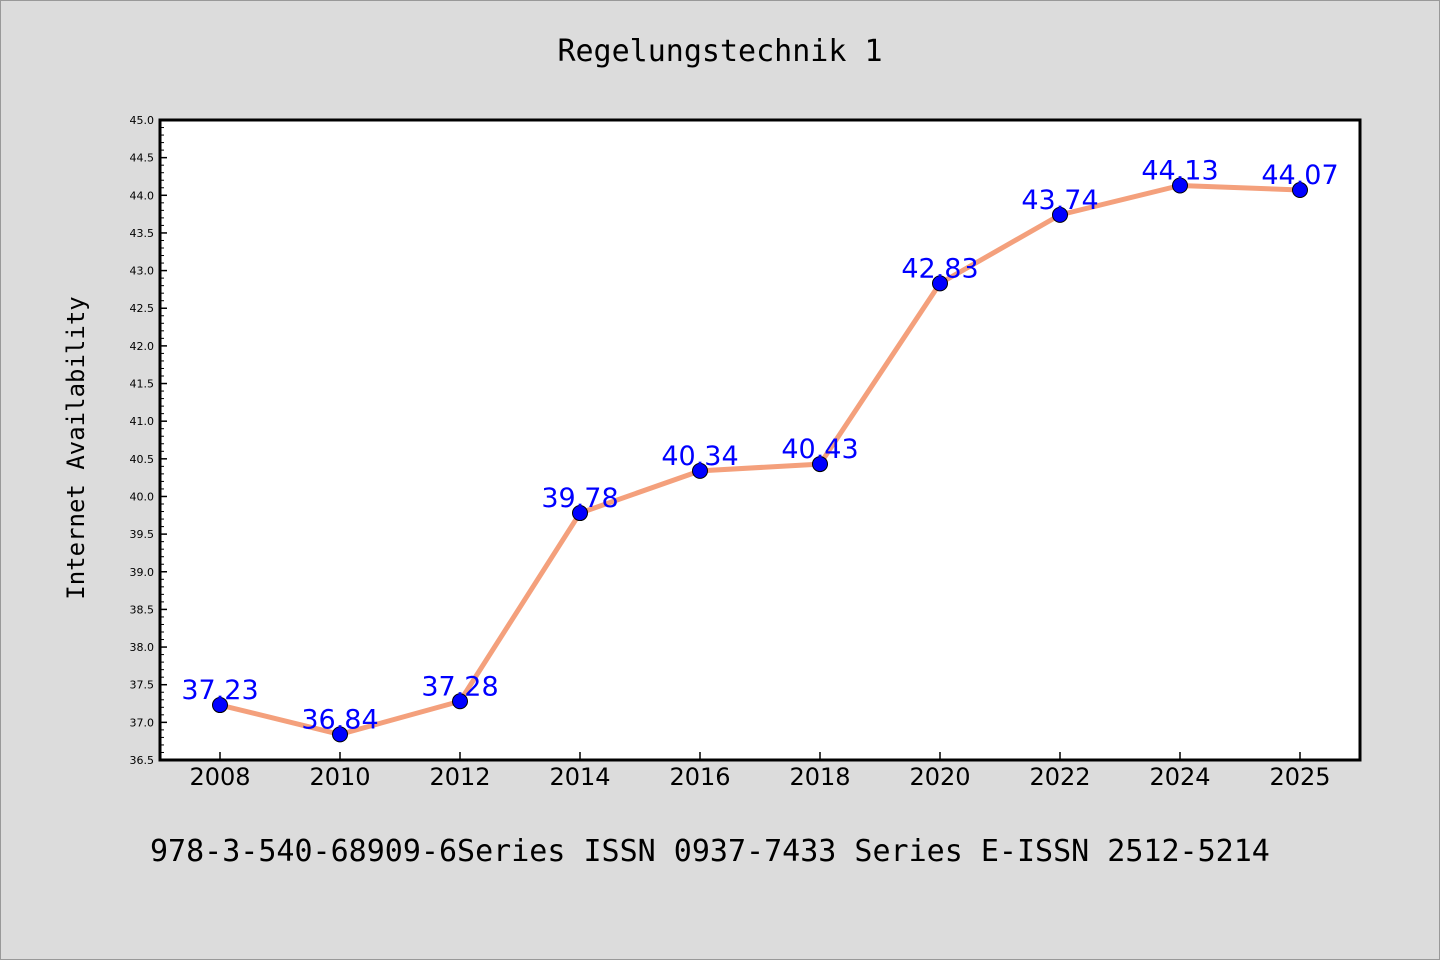  Describe the element at coordinates (819, 449) in the screenshot. I see `data-label: 40.43` at that location.